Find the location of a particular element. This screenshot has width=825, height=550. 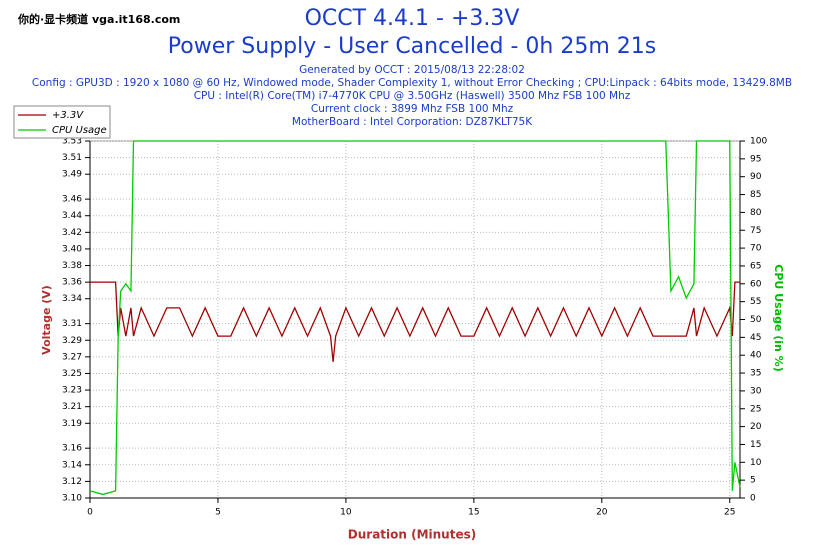

y-tick-label: 3.40 is located at coordinates (72, 249).